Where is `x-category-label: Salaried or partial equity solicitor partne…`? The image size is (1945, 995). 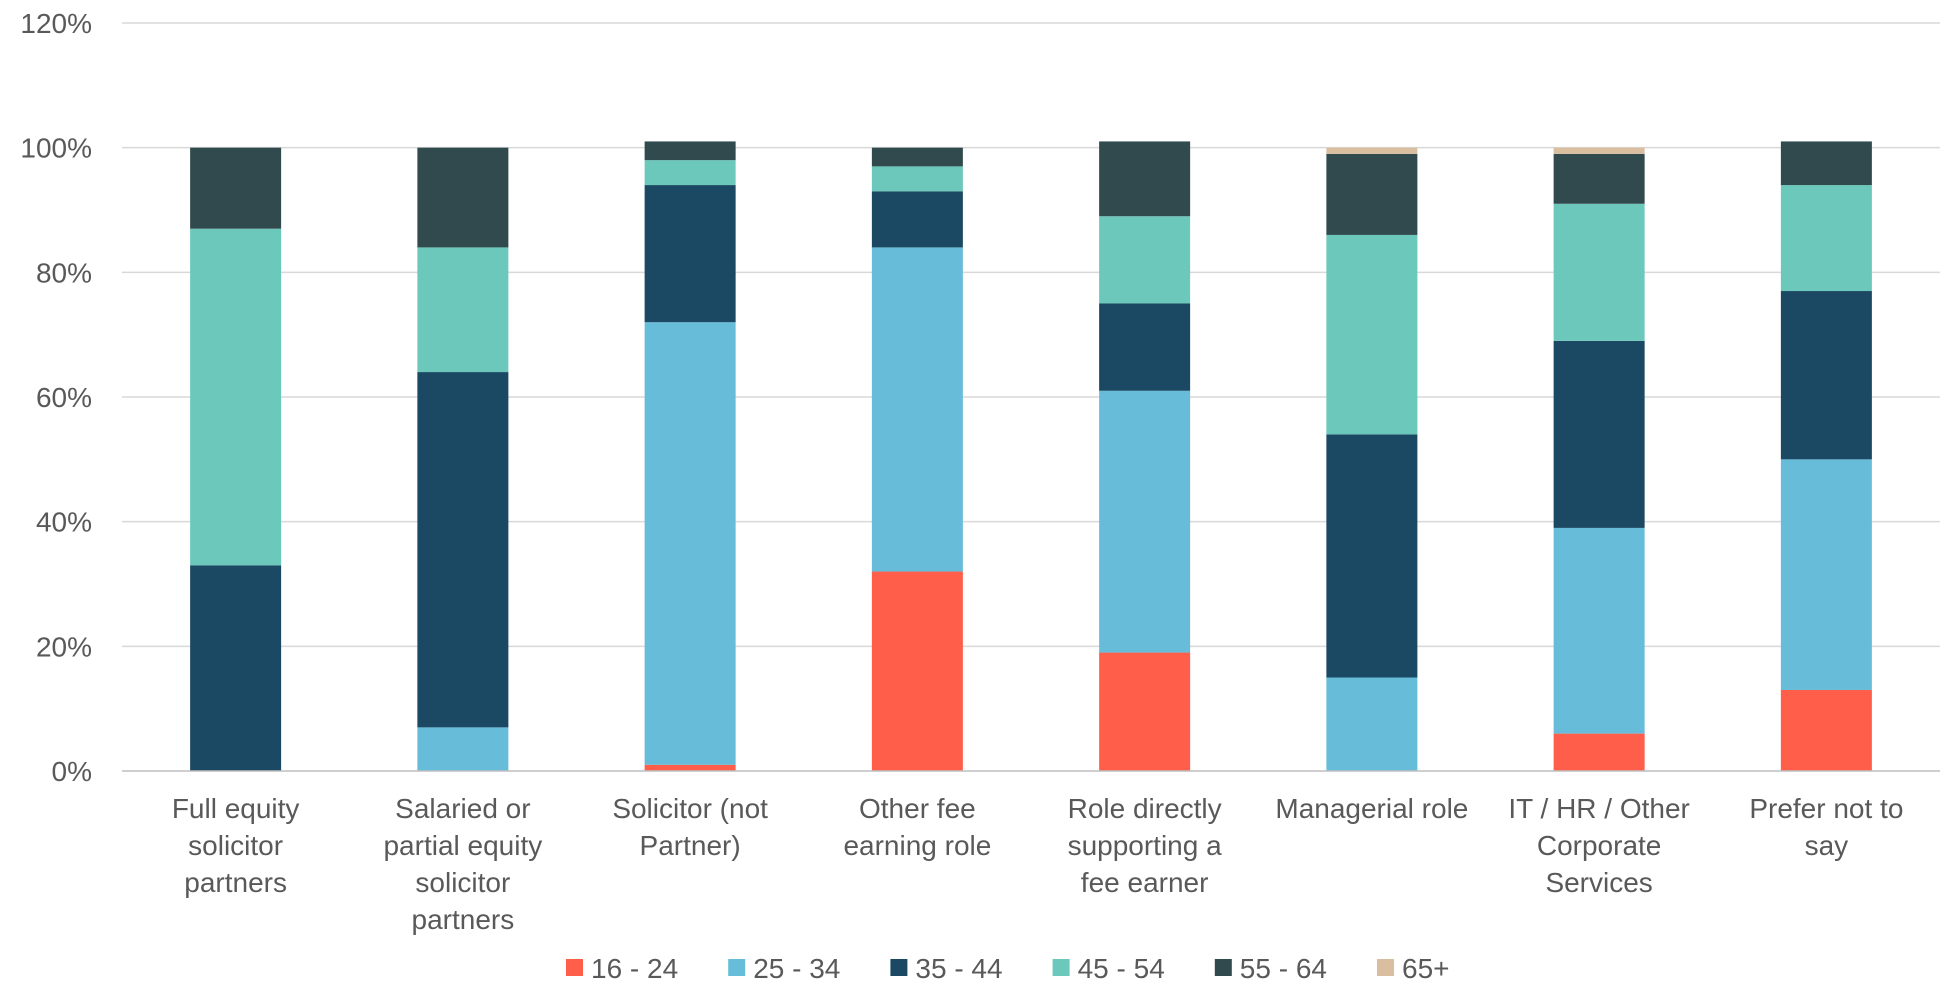 x-category-label: Salaried or partial equity solicitor partne… is located at coordinates (462, 864).